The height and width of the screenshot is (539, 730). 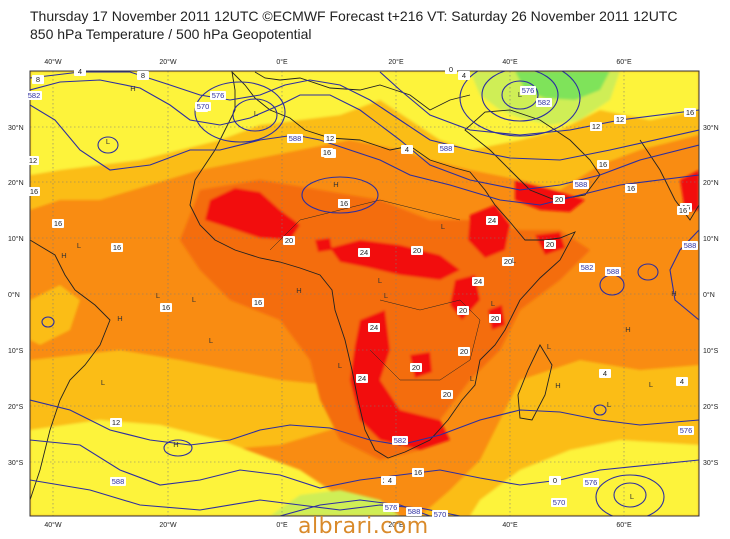 What do you see at coordinates (669, 180) in the screenshot?
I see `coast-india` at bounding box center [669, 180].